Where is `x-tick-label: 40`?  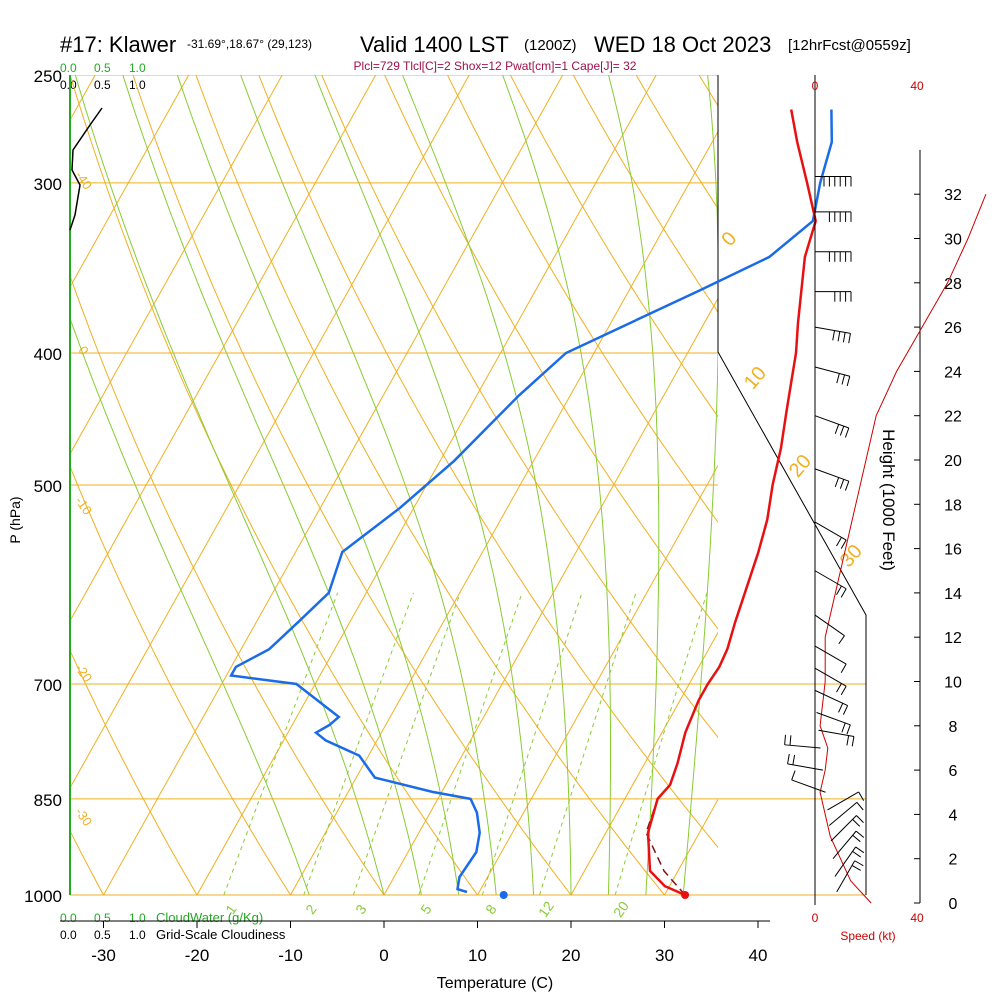 x-tick-label: 40 is located at coordinates (758, 955).